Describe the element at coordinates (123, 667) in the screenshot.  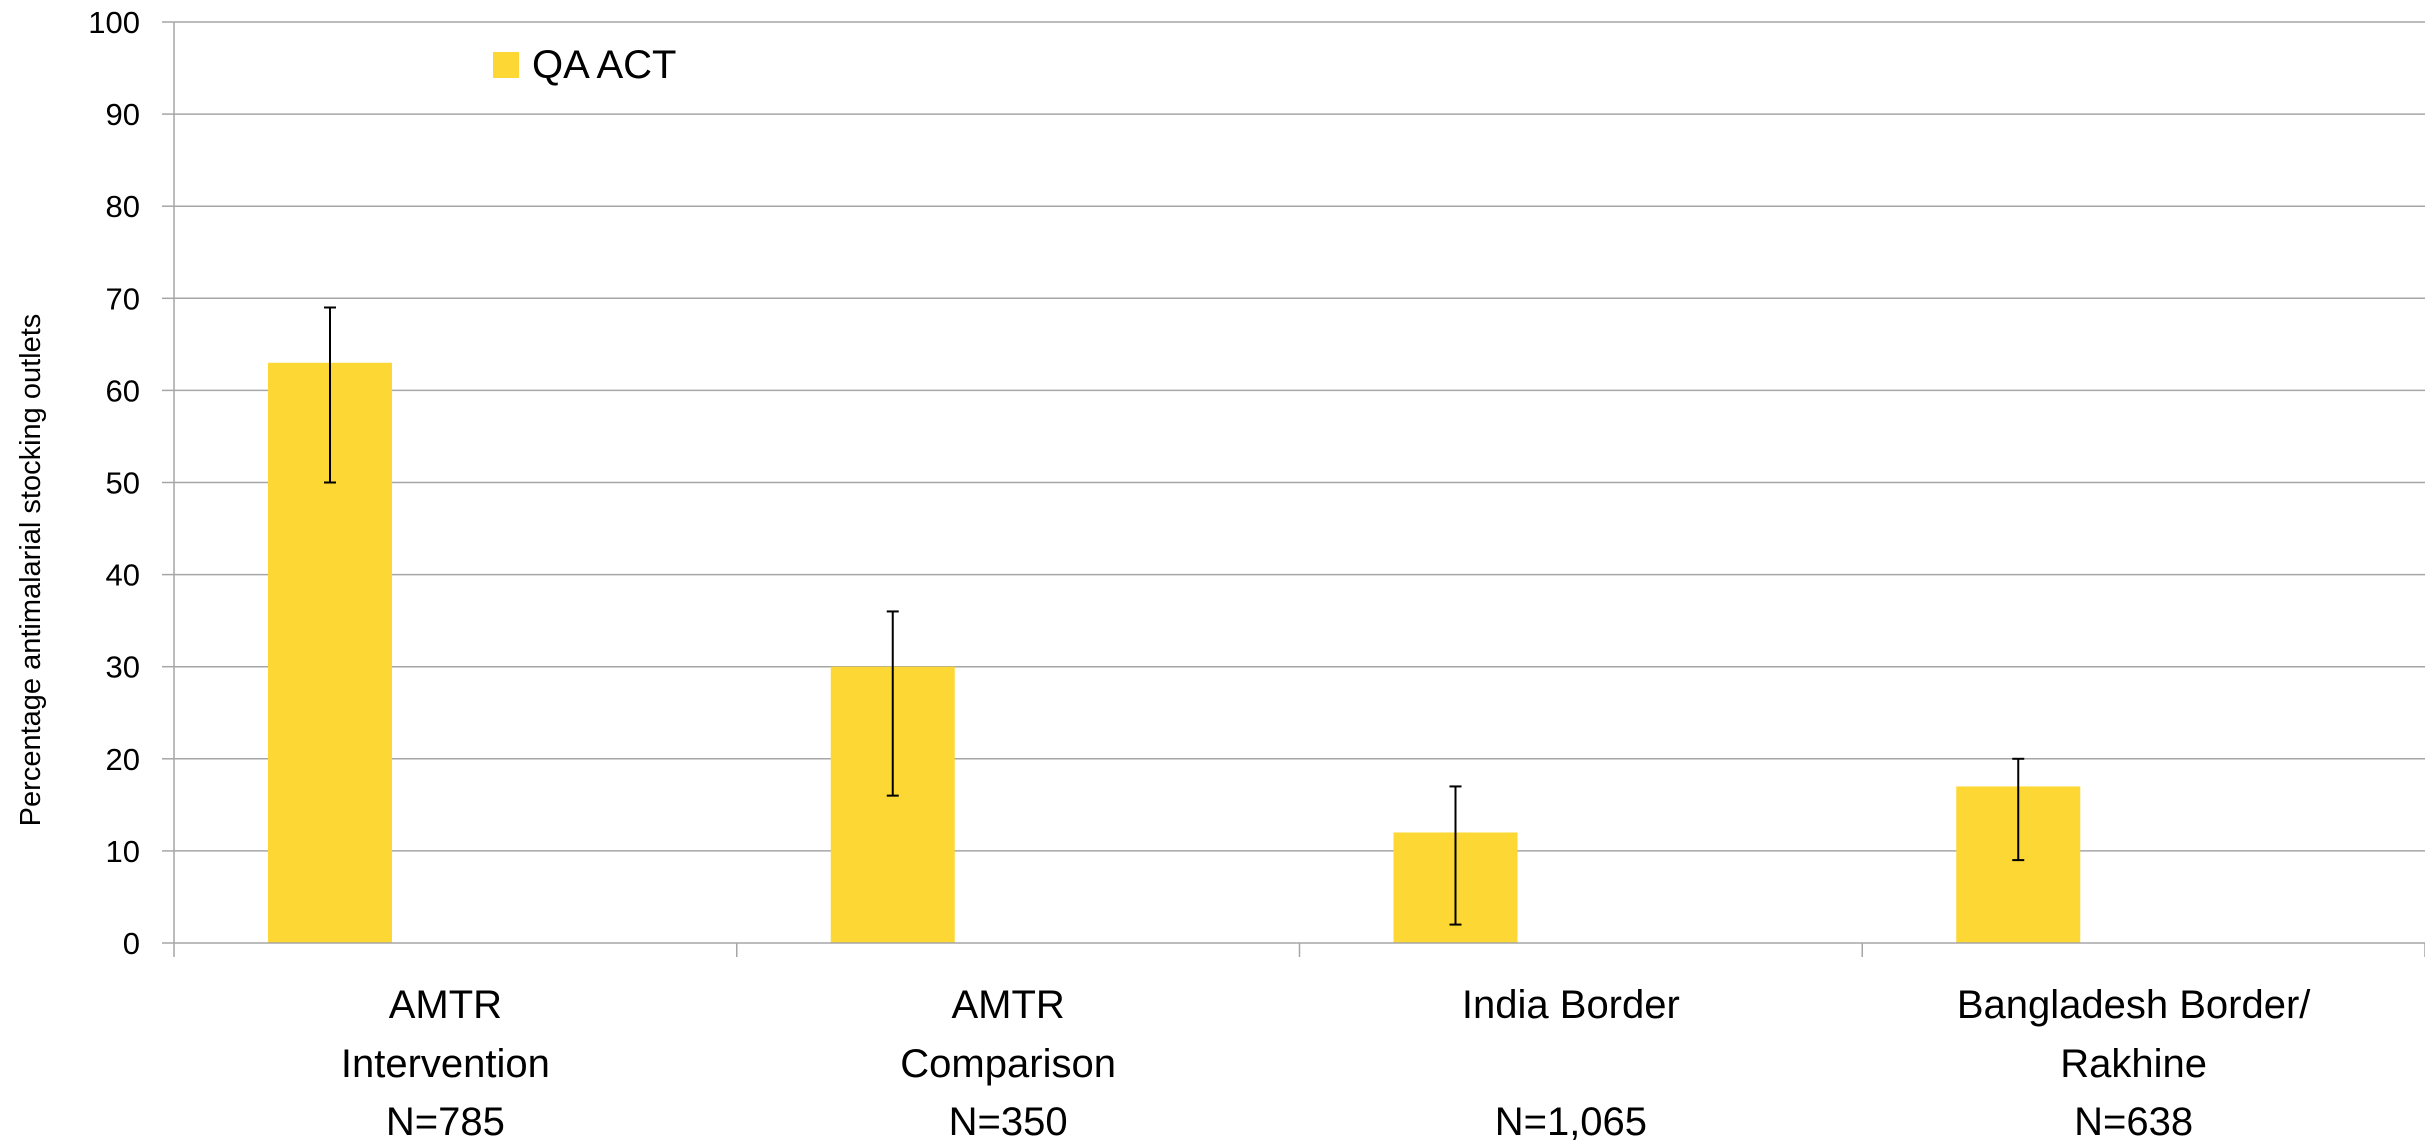
I see `y-tick-label: 30` at that location.